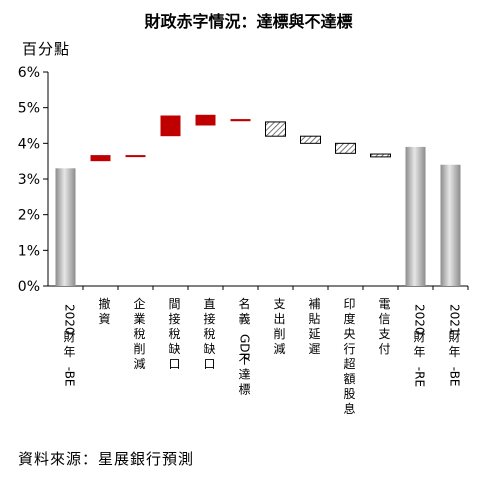  I want to click on x-category-label: 名義不達標, so click(244, 346).